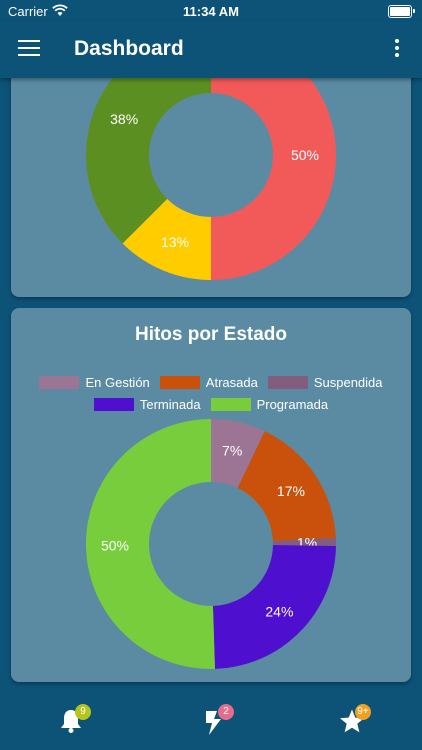 This screenshot has height=750, width=422. What do you see at coordinates (210, 334) in the screenshot?
I see `chart-title: Hitos por Estado` at bounding box center [210, 334].